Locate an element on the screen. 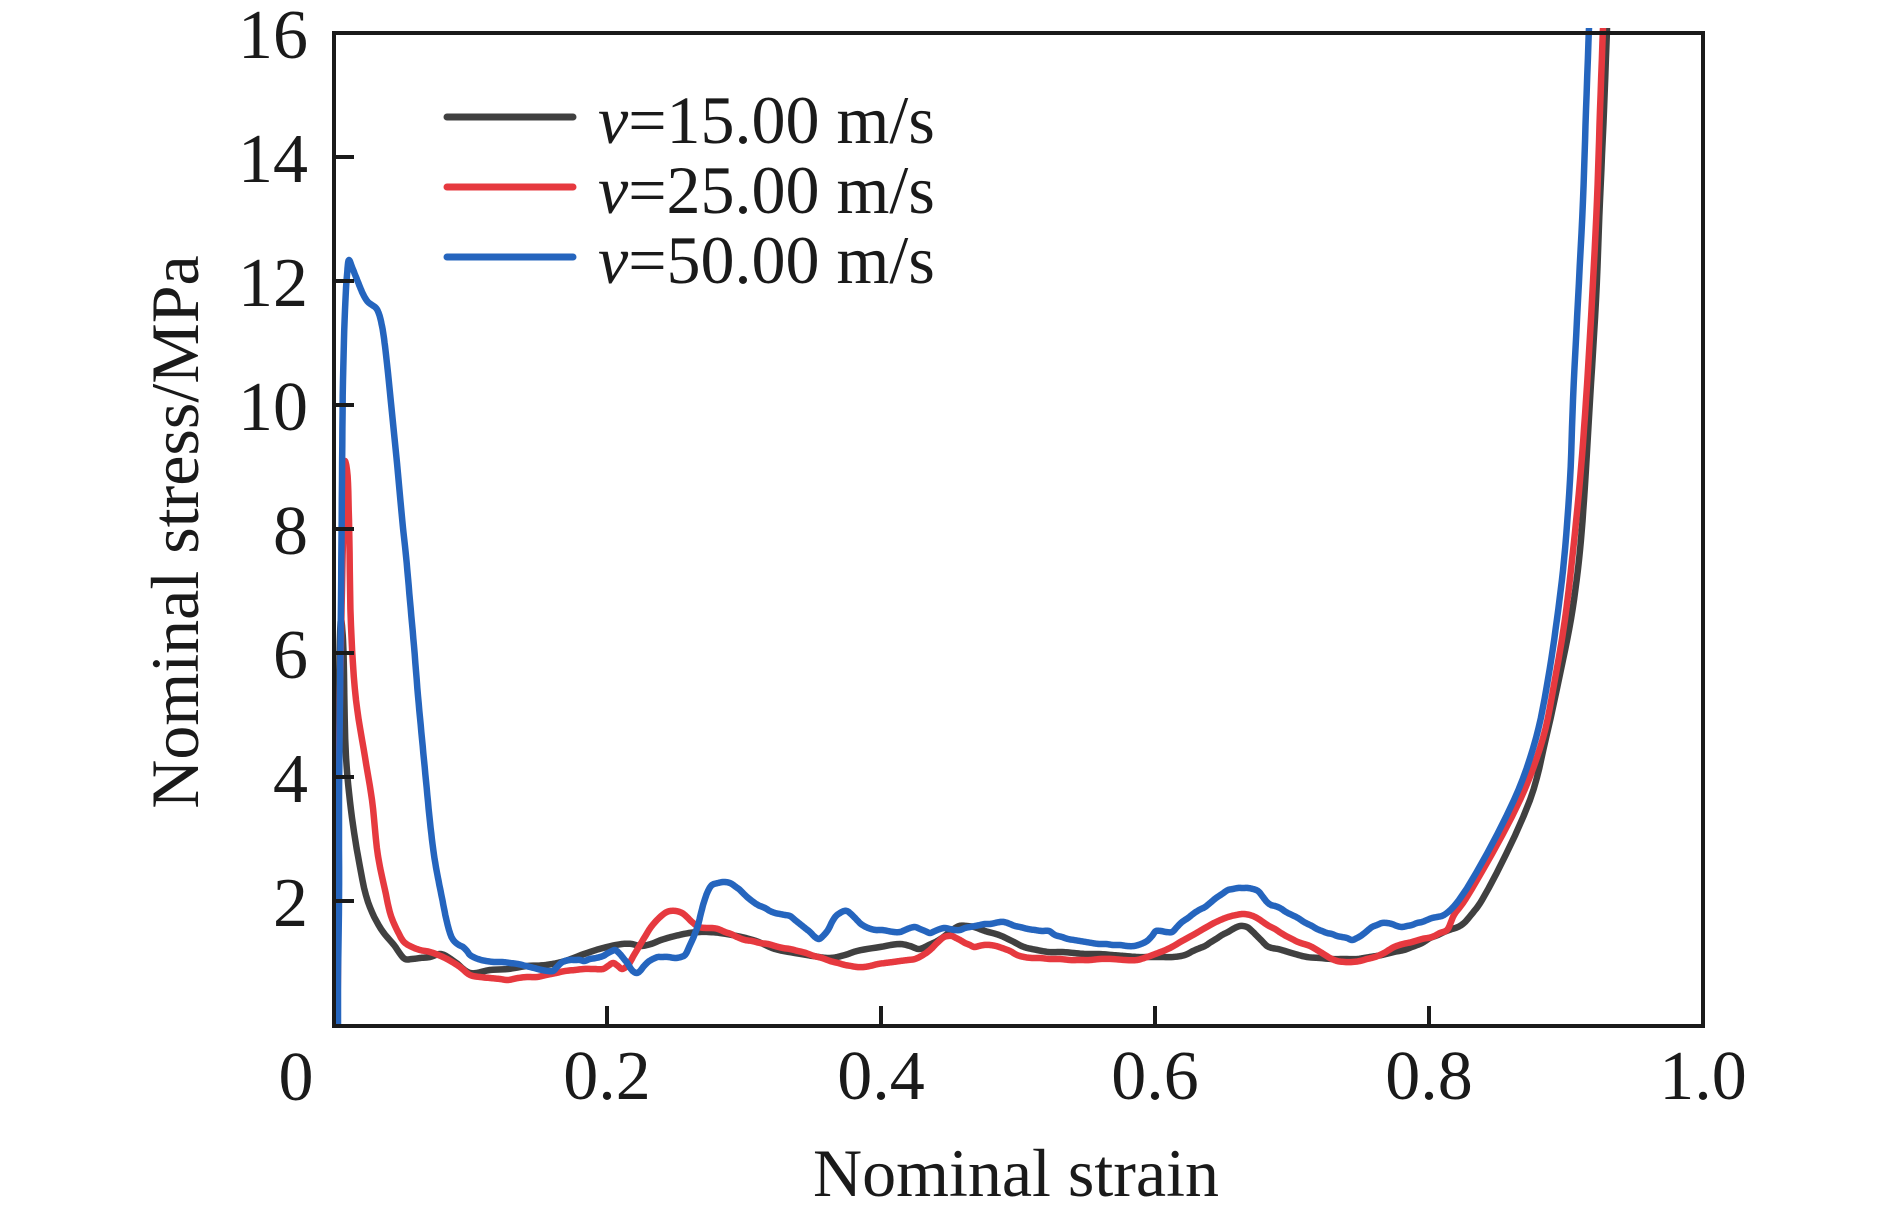  svg-text: 16 is located at coordinates (273, 37).